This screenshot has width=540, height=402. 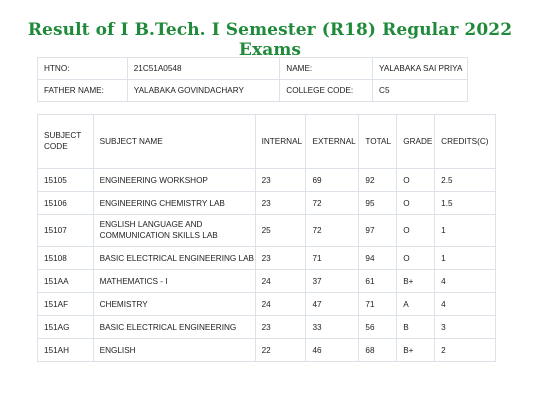 I want to click on grade: B, so click(x=416, y=327).